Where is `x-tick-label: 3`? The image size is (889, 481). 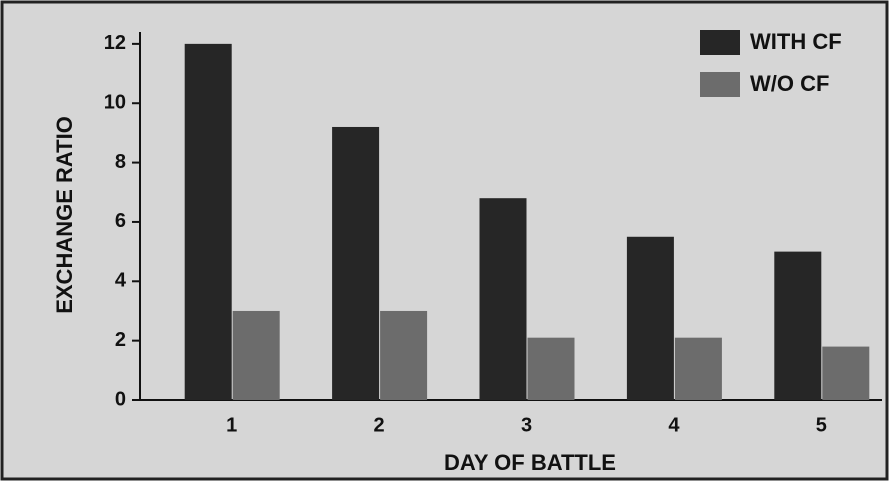
x-tick-label: 3 is located at coordinates (526, 425).